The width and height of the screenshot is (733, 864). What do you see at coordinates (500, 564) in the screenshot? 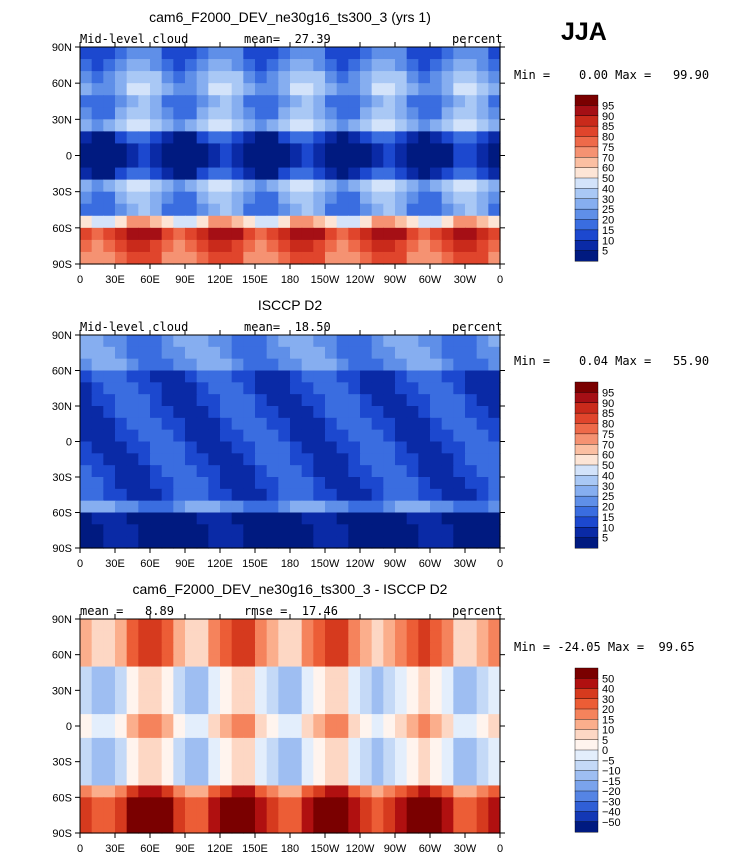
I see `x-tick-label: 0` at bounding box center [500, 564].